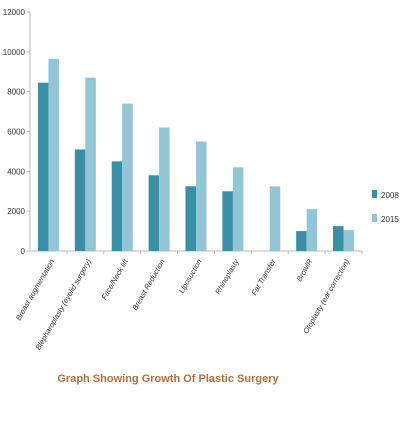 This screenshot has width=400, height=425. What do you see at coordinates (23, 251) in the screenshot?
I see `y-tick-label: 0` at bounding box center [23, 251].